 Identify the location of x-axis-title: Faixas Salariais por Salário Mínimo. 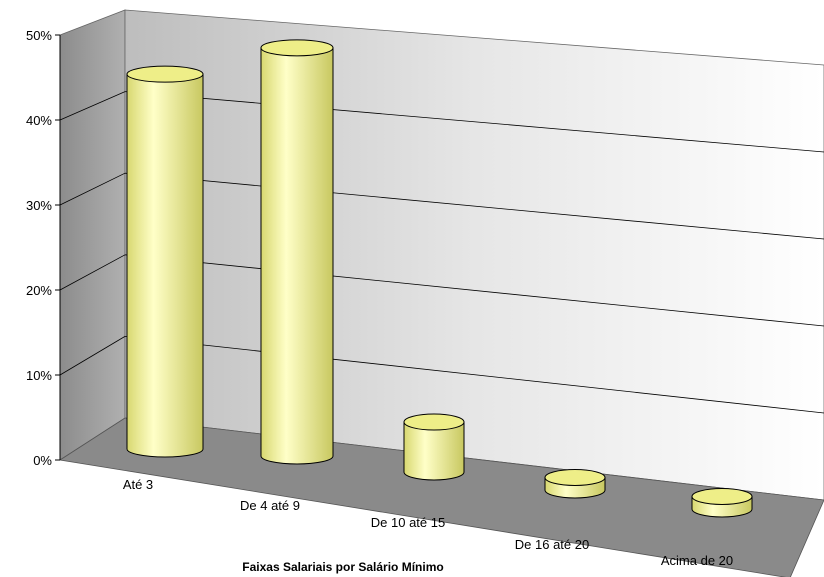
(342, 567).